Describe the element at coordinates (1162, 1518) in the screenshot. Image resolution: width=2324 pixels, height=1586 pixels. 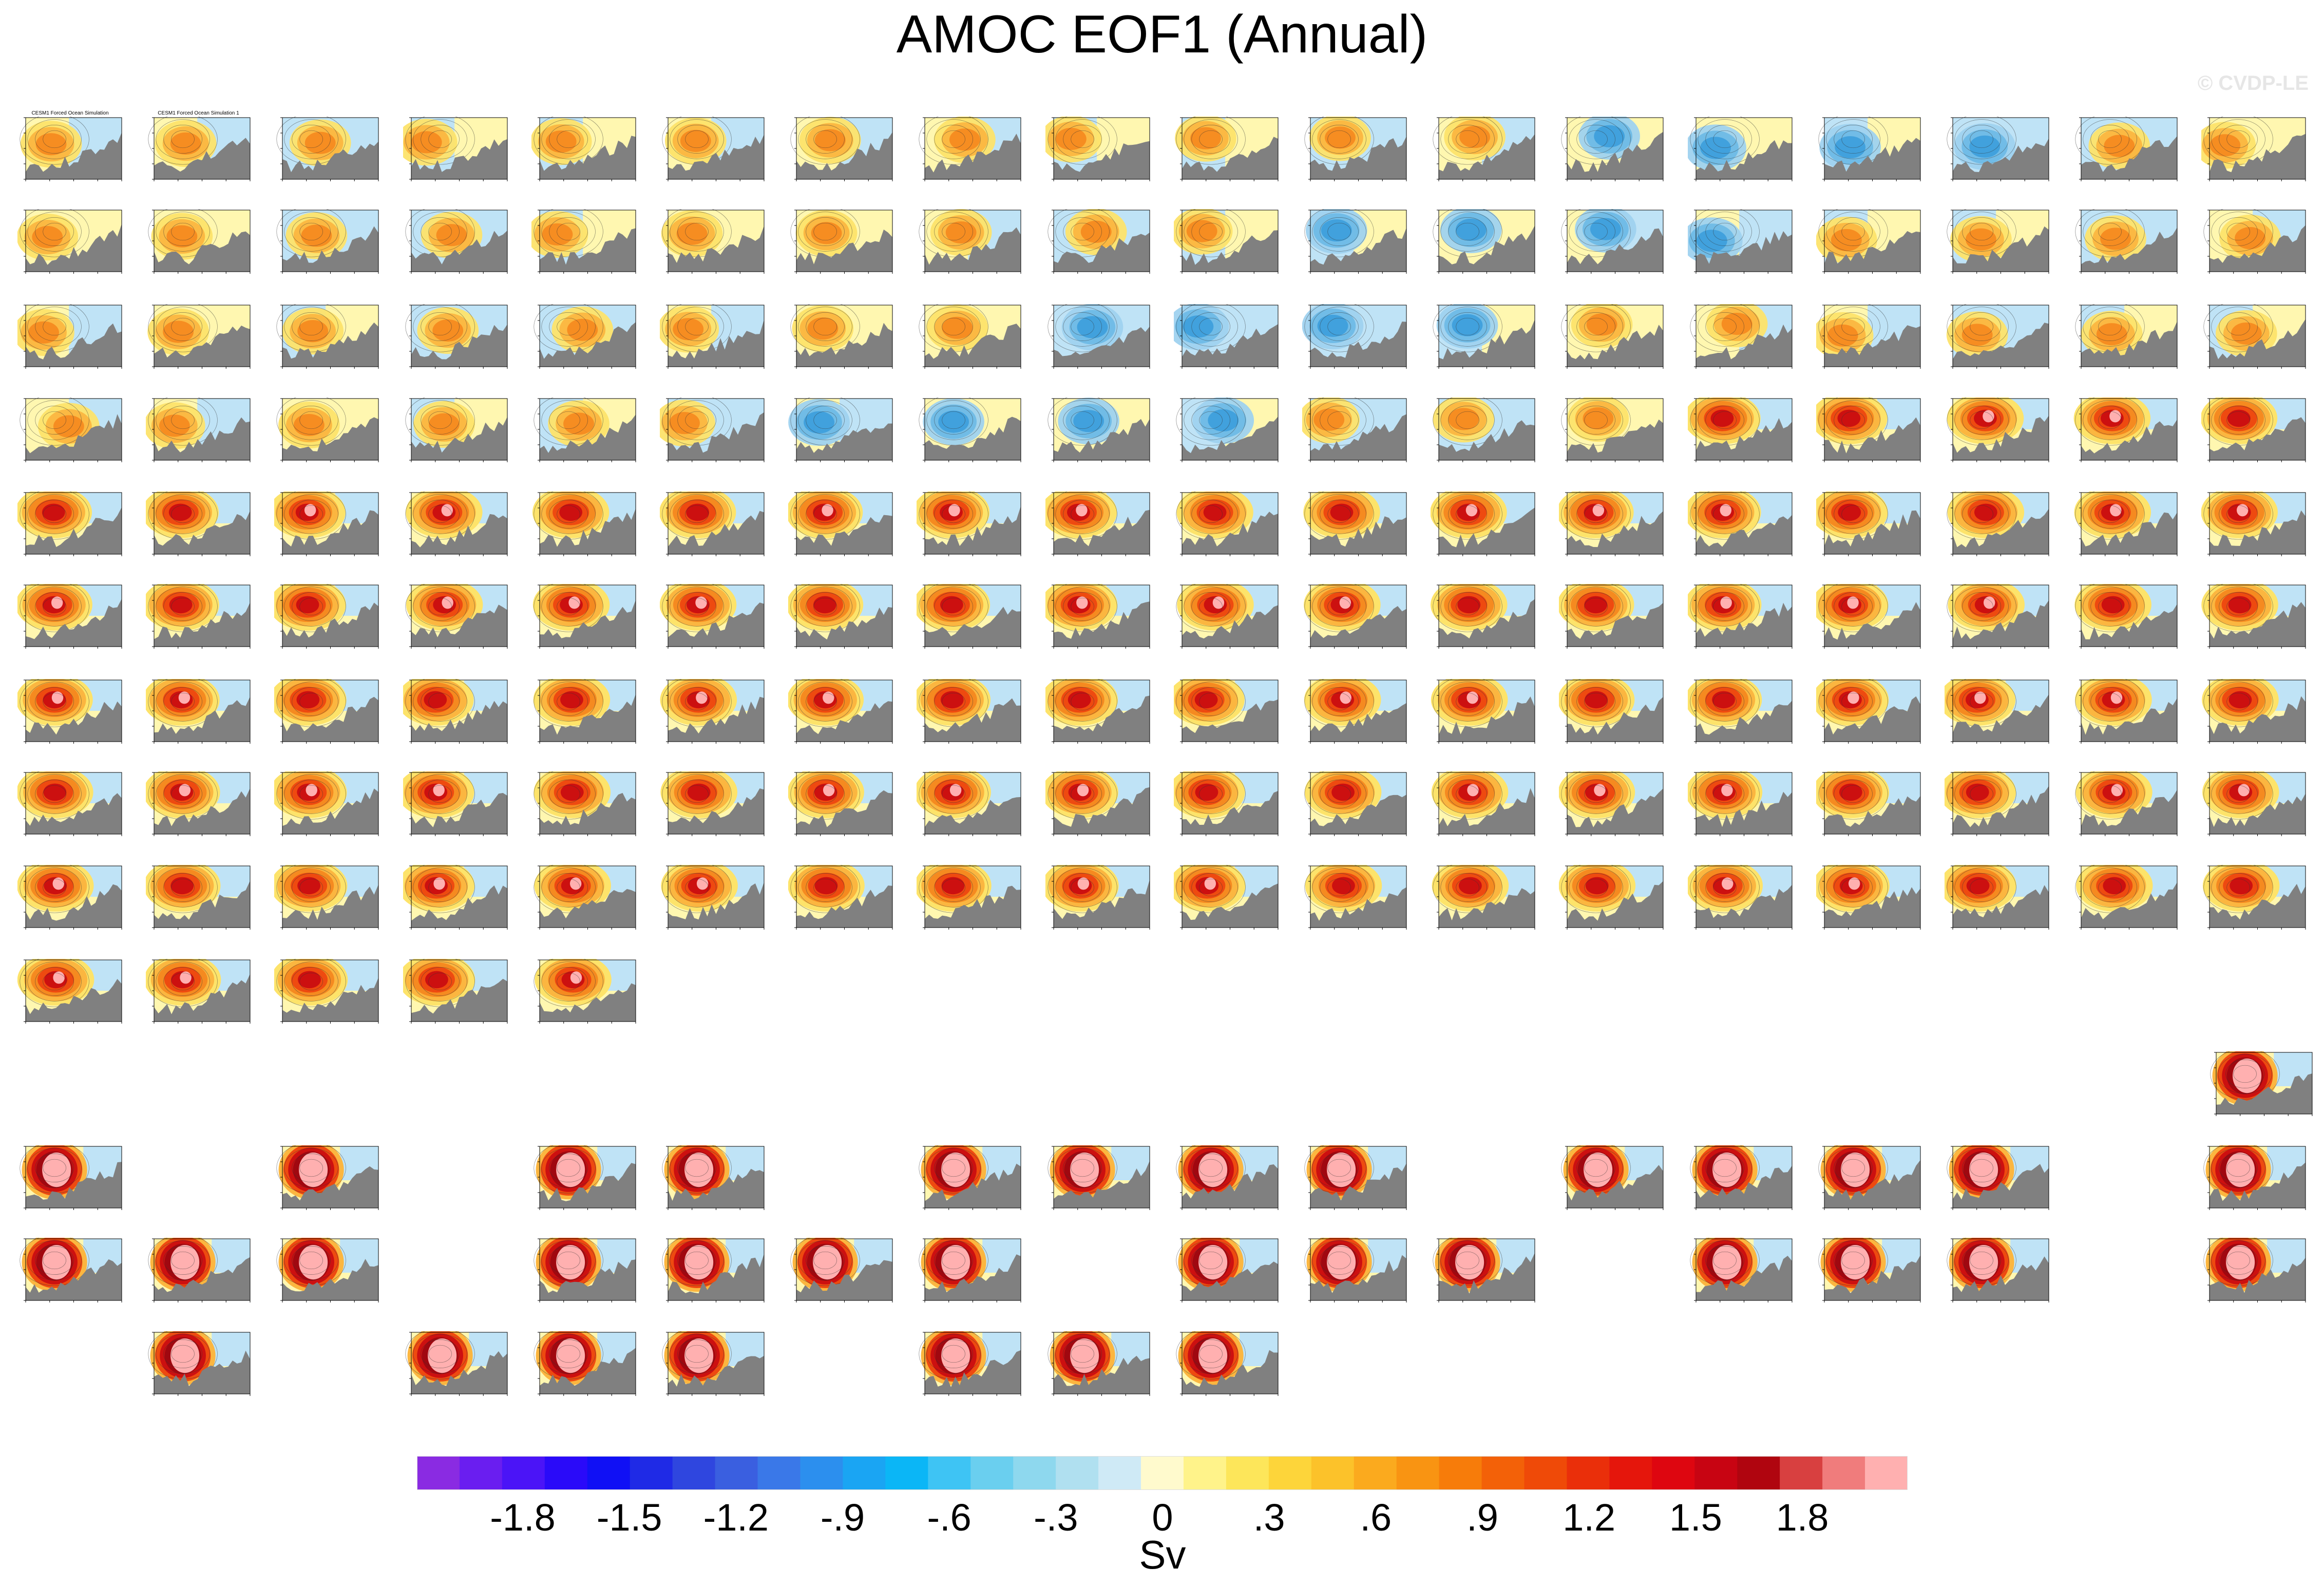
I see `colorbar-tick-label: 0` at that location.